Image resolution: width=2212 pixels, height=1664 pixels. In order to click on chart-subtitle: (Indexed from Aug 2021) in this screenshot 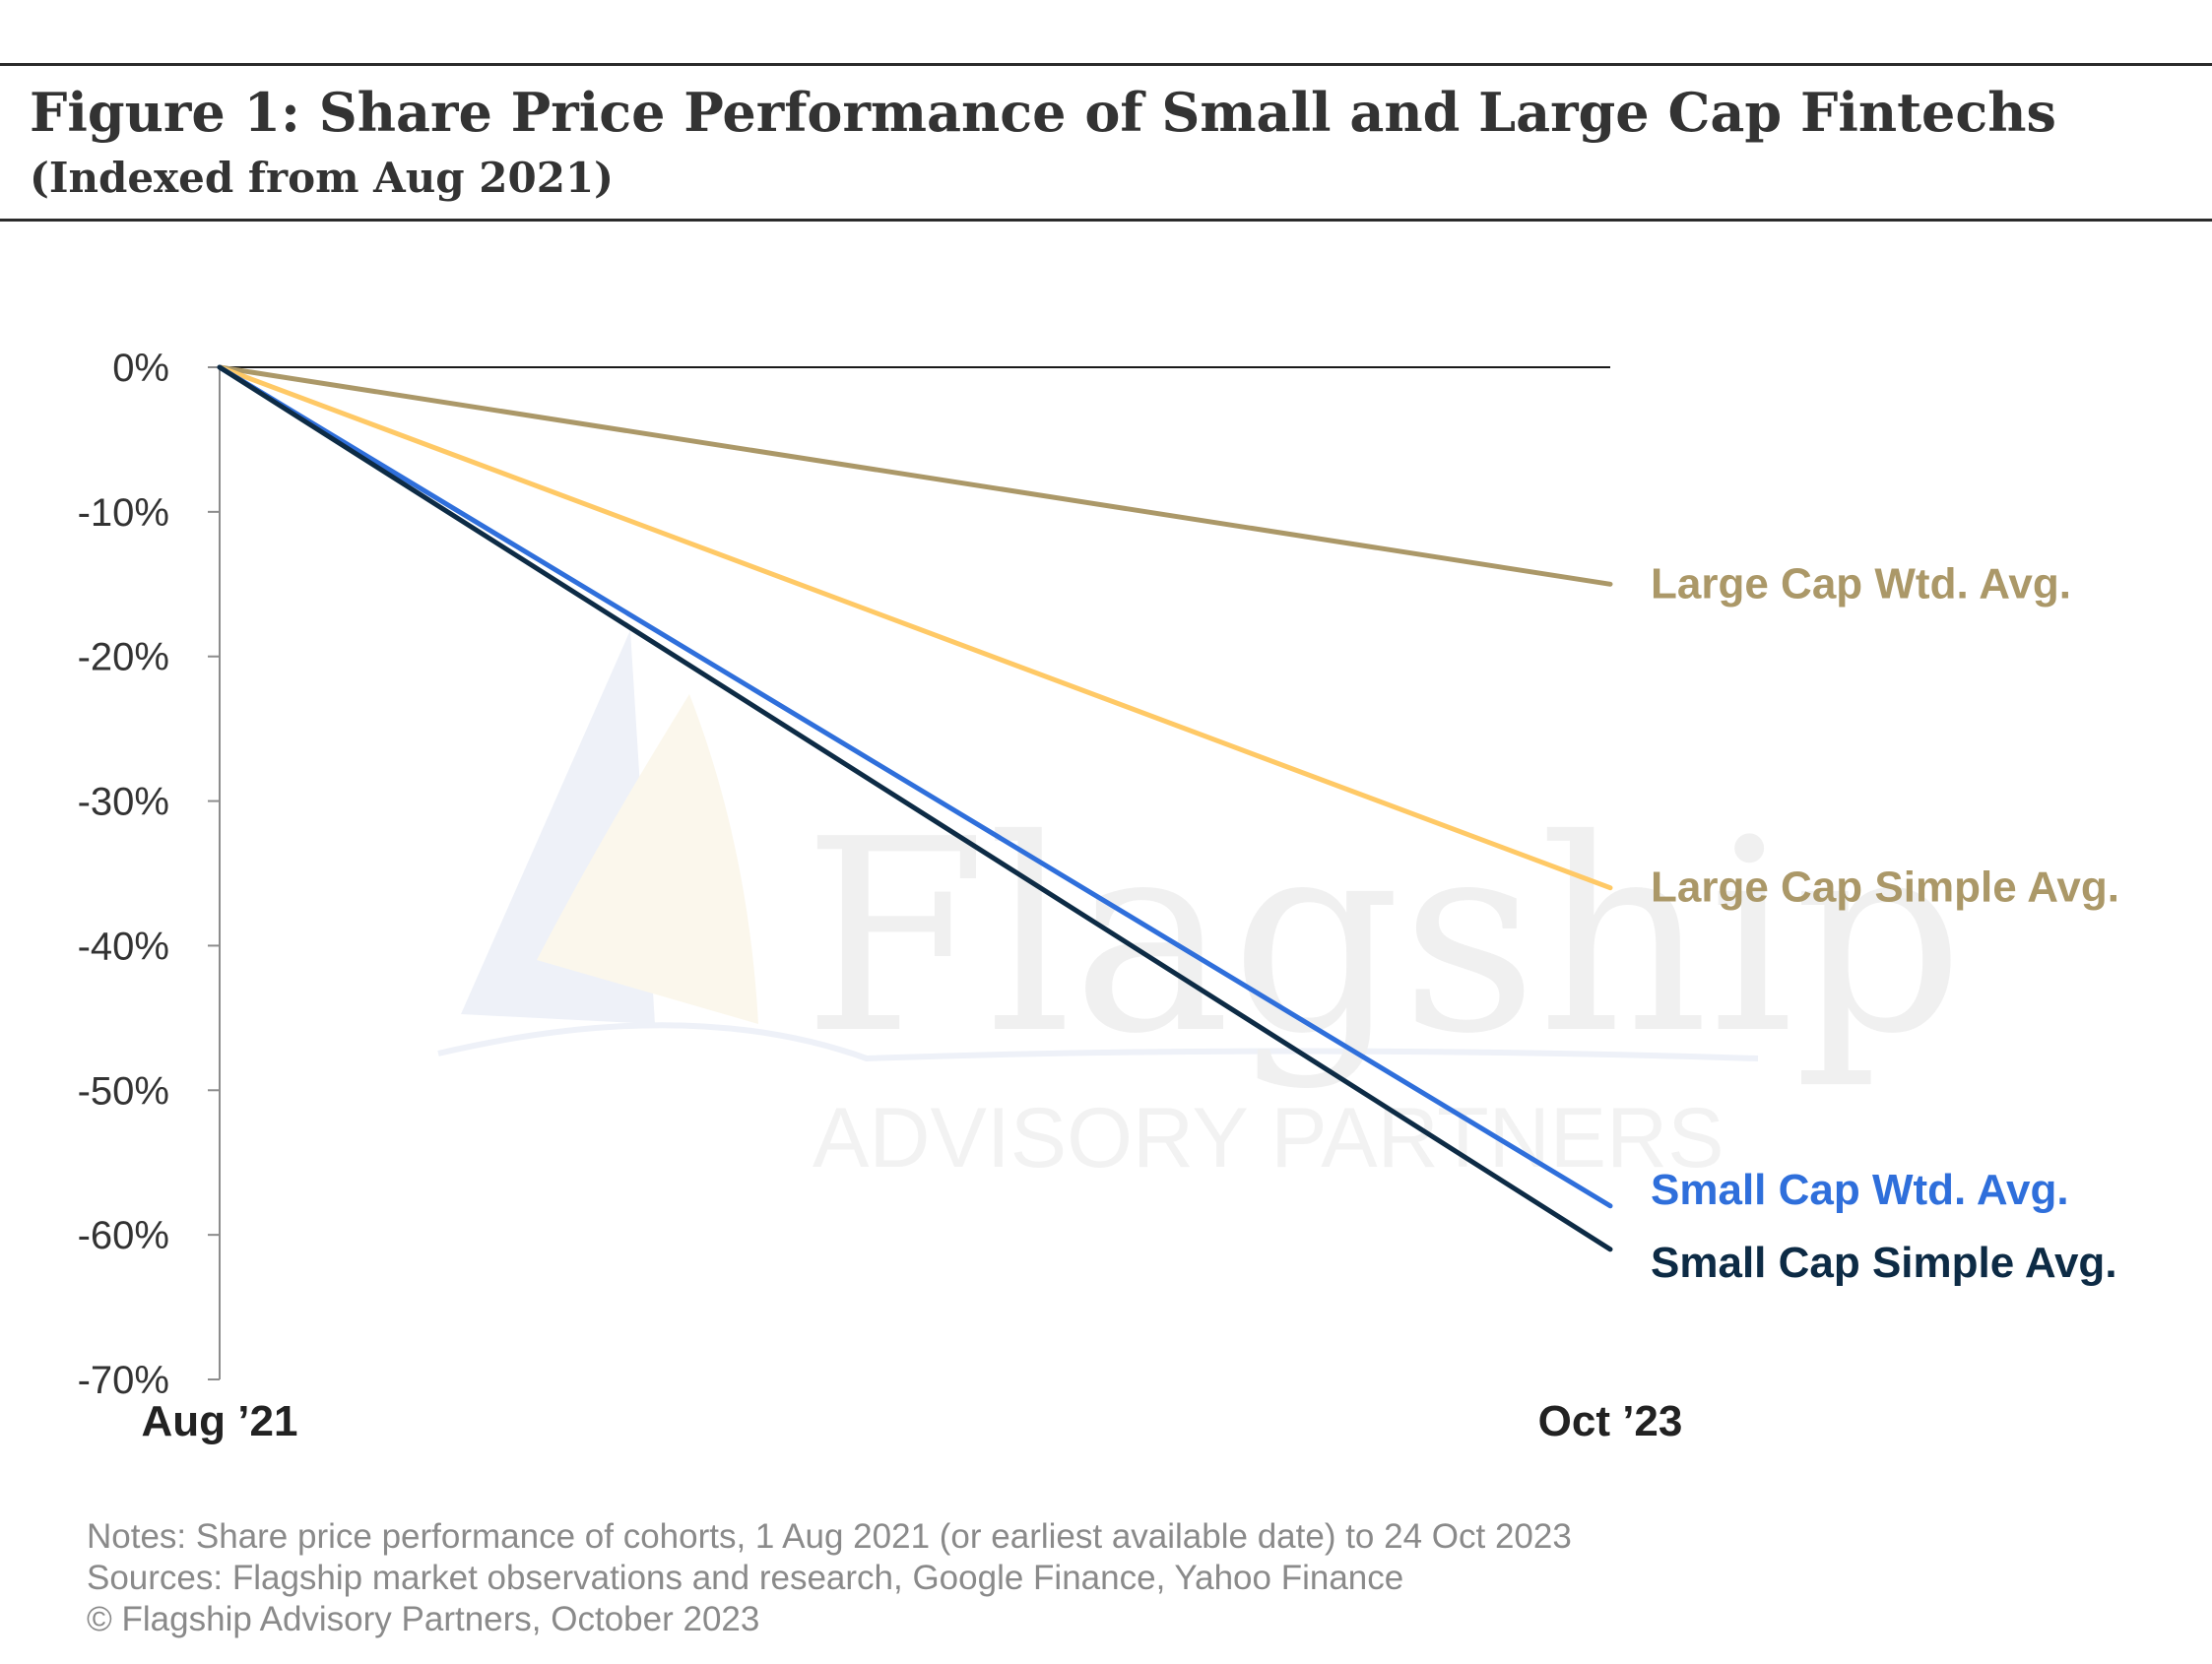, I will do `click(322, 178)`.